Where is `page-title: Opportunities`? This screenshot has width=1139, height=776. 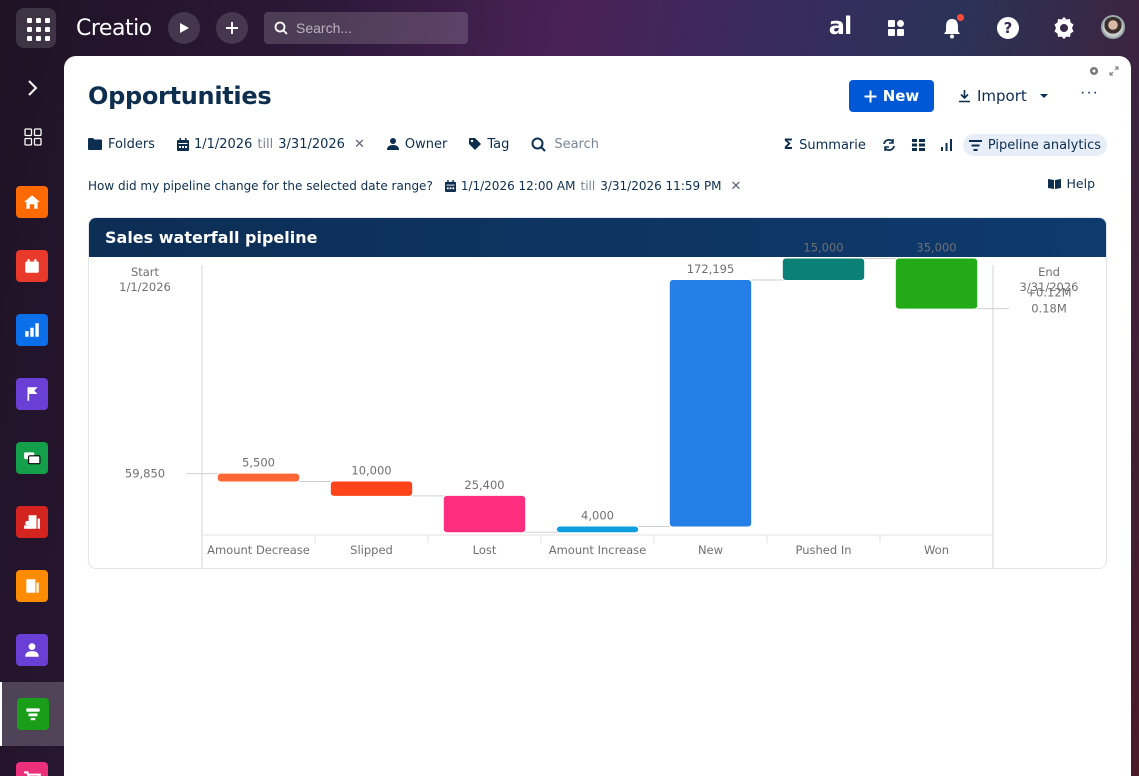 page-title: Opportunities is located at coordinates (180, 96).